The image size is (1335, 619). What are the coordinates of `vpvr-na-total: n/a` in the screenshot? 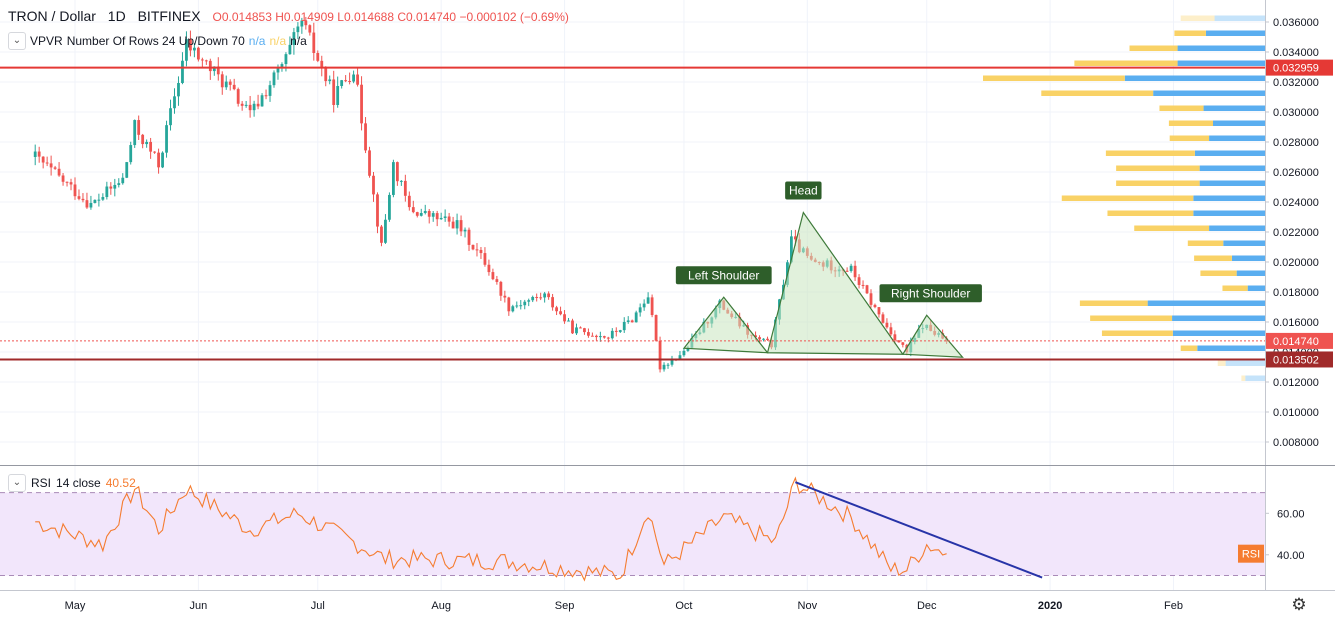 It's located at (298, 41).